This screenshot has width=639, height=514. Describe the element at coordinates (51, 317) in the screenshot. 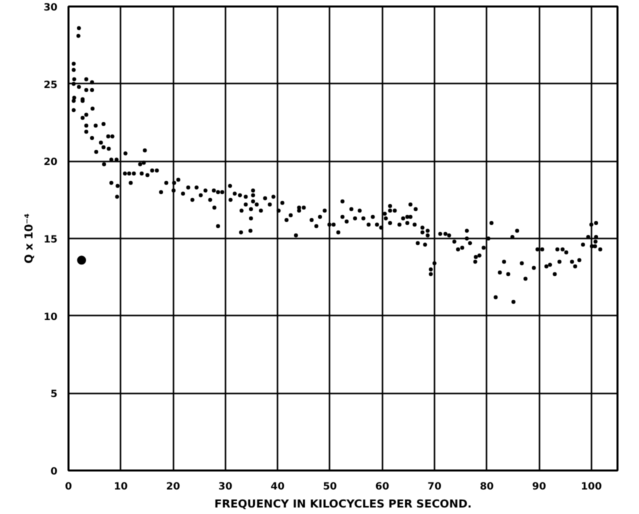

I see `y-tick-label: 10` at that location.